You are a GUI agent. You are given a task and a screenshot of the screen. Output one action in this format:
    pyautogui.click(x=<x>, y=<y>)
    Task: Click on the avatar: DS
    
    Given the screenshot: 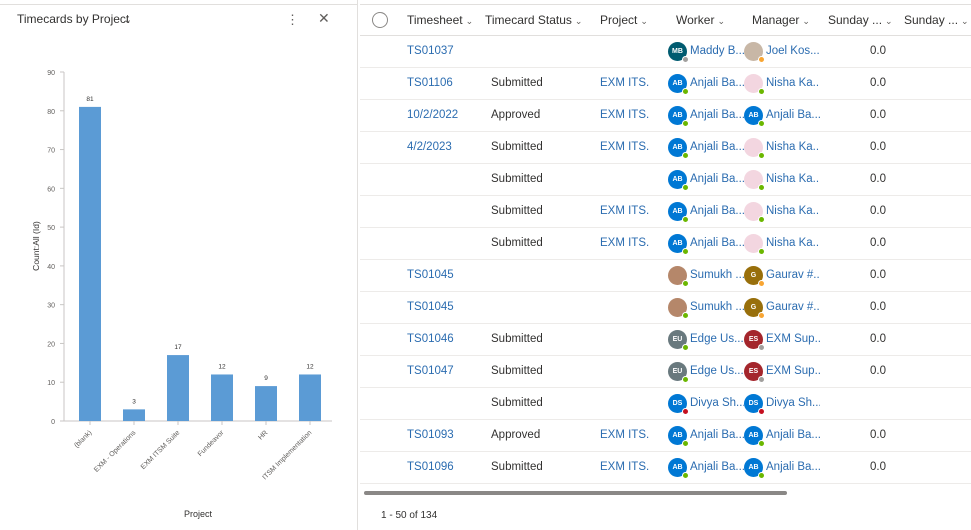 What is the action you would take?
    pyautogui.click(x=754, y=404)
    